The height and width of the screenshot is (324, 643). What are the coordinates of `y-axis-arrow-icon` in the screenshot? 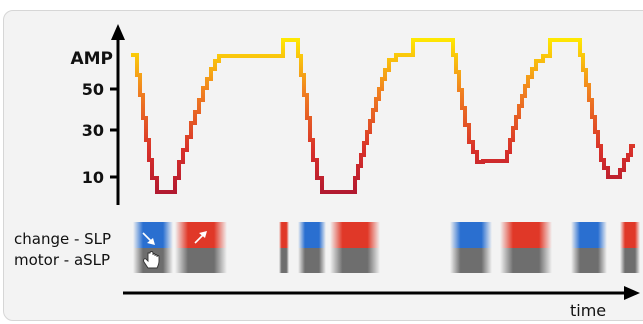 It's located at (118, 32).